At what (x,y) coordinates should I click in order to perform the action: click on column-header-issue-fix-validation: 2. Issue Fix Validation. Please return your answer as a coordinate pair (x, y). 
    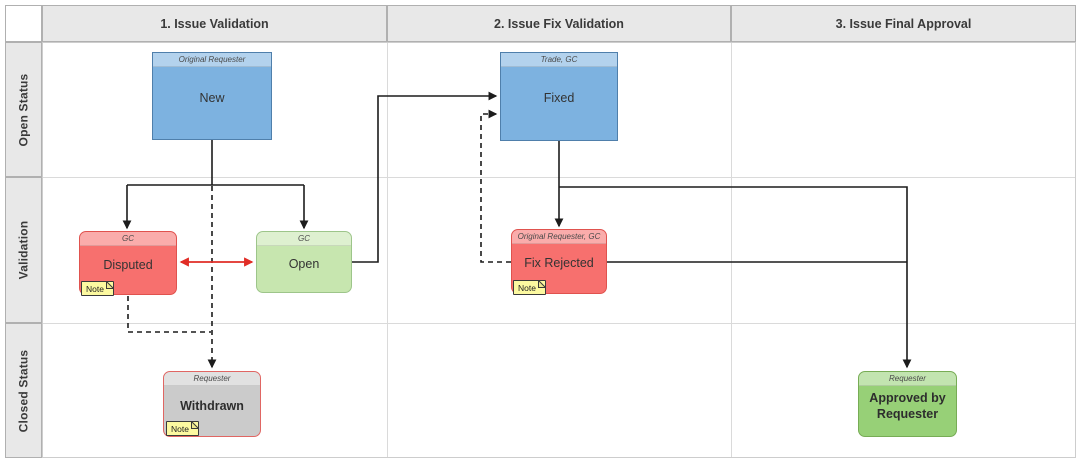
    Looking at the image, I should click on (559, 23).